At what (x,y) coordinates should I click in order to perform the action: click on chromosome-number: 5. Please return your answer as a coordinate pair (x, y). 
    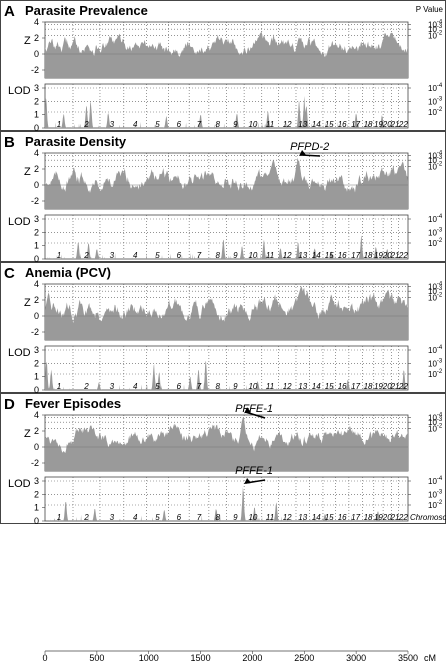
    Looking at the image, I should click on (157, 517).